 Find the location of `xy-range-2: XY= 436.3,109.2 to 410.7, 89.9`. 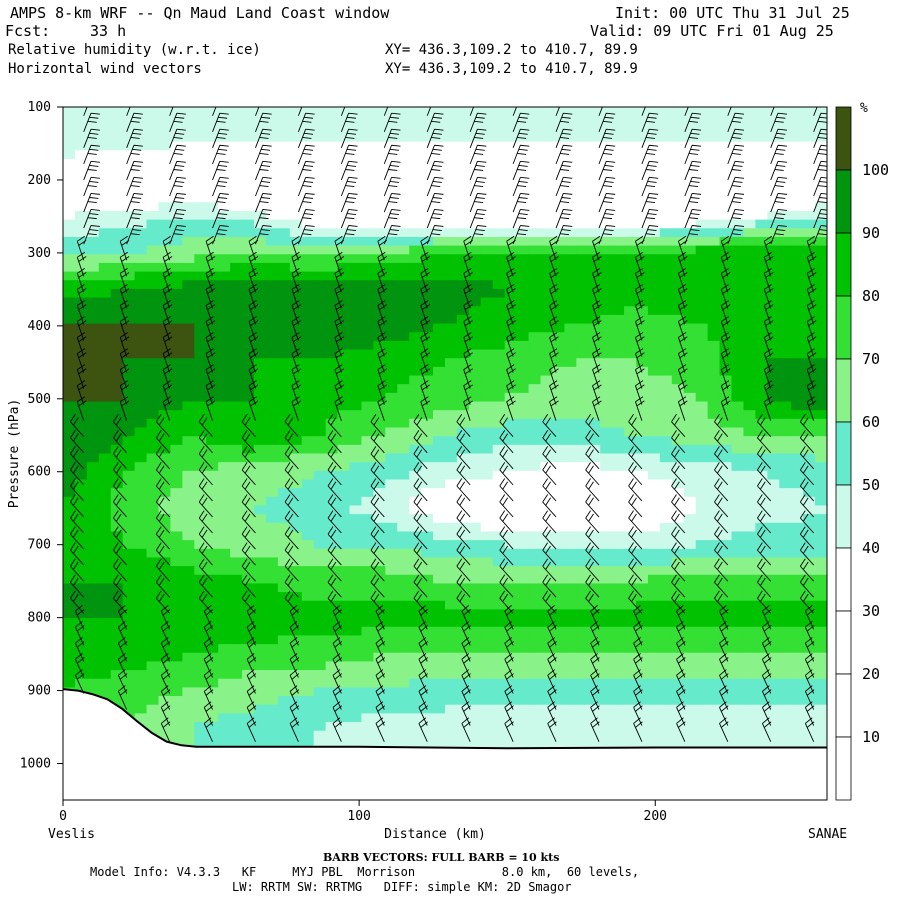

xy-range-2: XY= 436.3,109.2 to 410.7, 89.9 is located at coordinates (511, 69).